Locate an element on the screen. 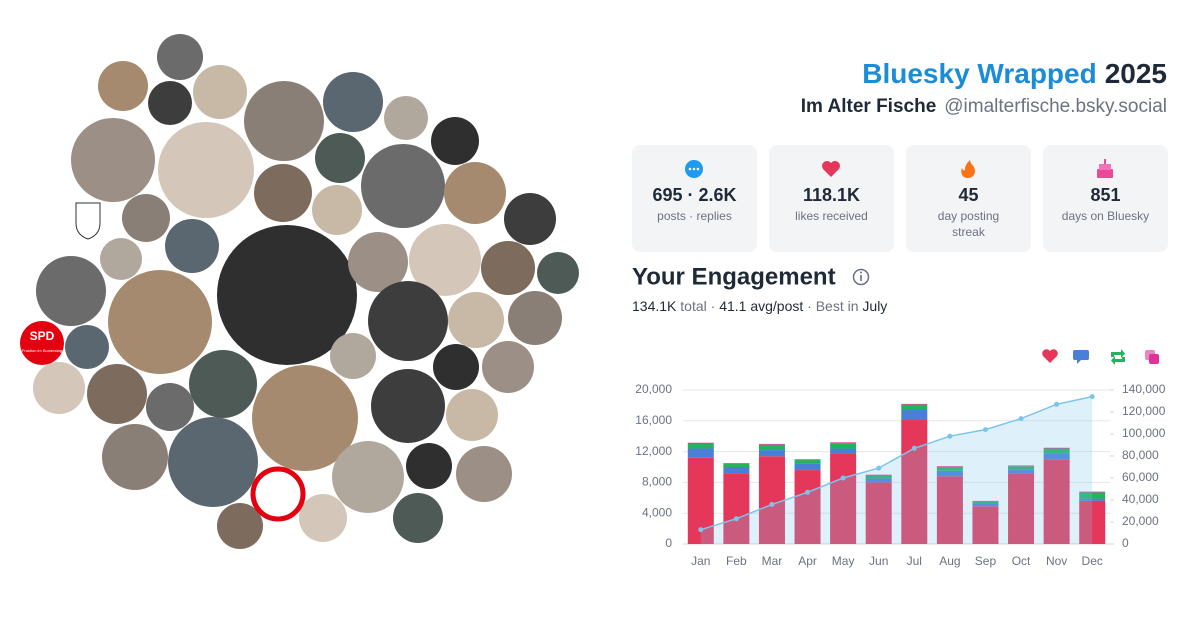  x-tick-label: May is located at coordinates (843, 561).